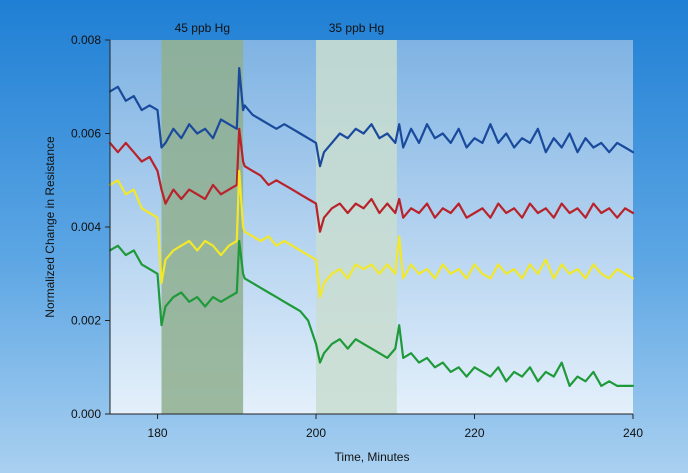 The width and height of the screenshot is (688, 473). Describe the element at coordinates (86, 321) in the screenshot. I see `y-tick-label: 0.002` at that location.